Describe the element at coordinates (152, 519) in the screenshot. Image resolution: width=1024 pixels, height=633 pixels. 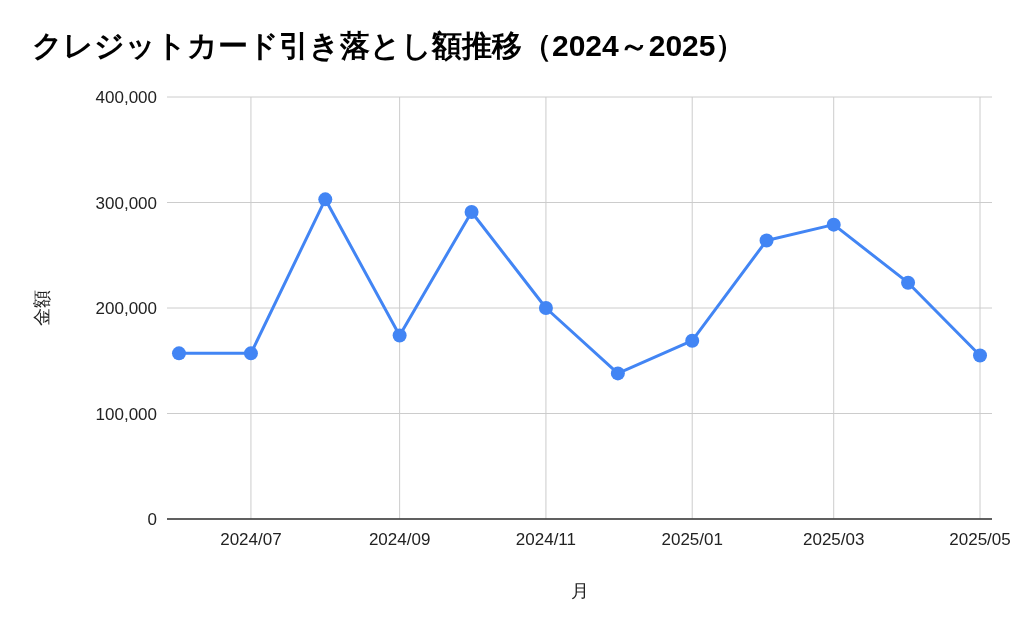
I see `y-tick-label: 0` at that location.